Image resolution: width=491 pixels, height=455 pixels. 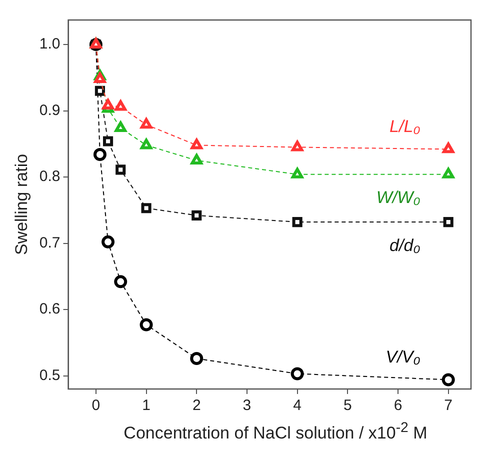 I want to click on series-label: L/L₀, so click(x=405, y=126).